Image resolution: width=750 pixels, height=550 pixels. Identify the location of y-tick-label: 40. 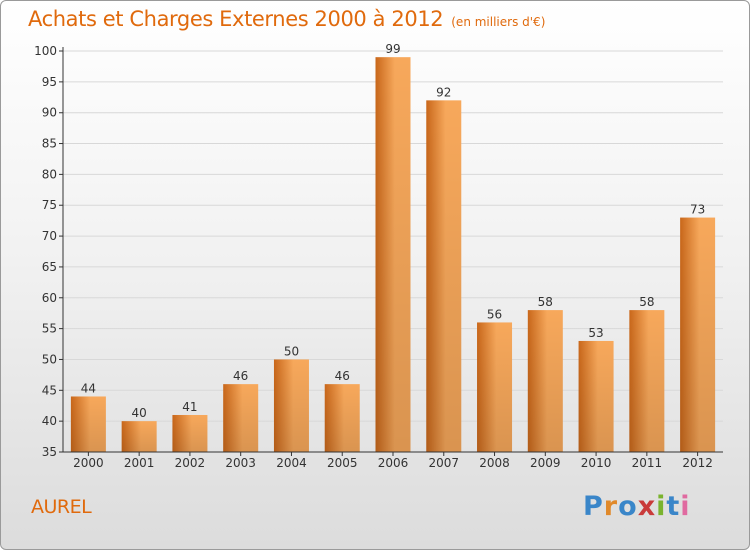
(49, 421).